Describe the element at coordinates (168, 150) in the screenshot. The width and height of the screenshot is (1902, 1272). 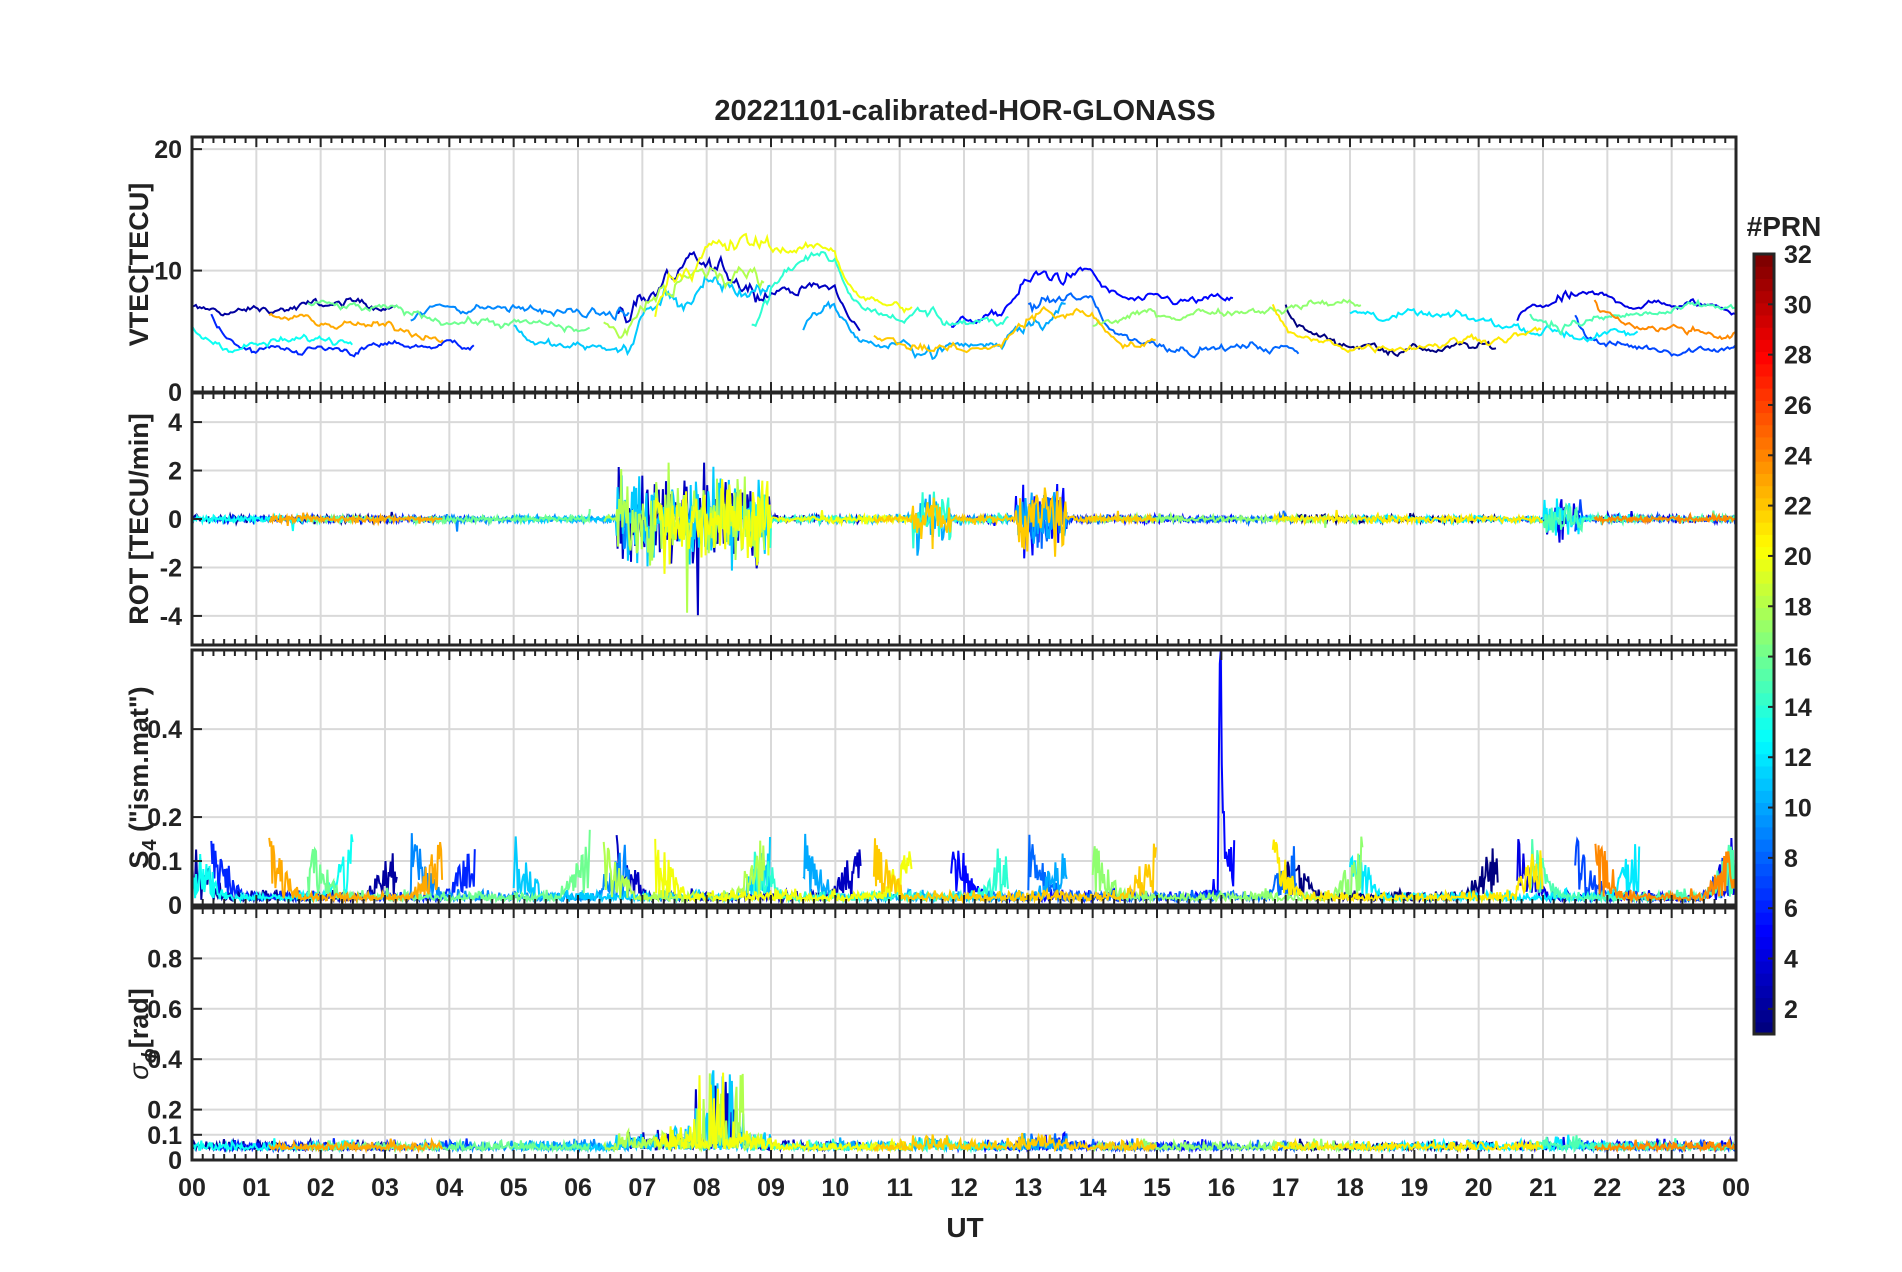
I see `y-tick-label: 20` at that location.